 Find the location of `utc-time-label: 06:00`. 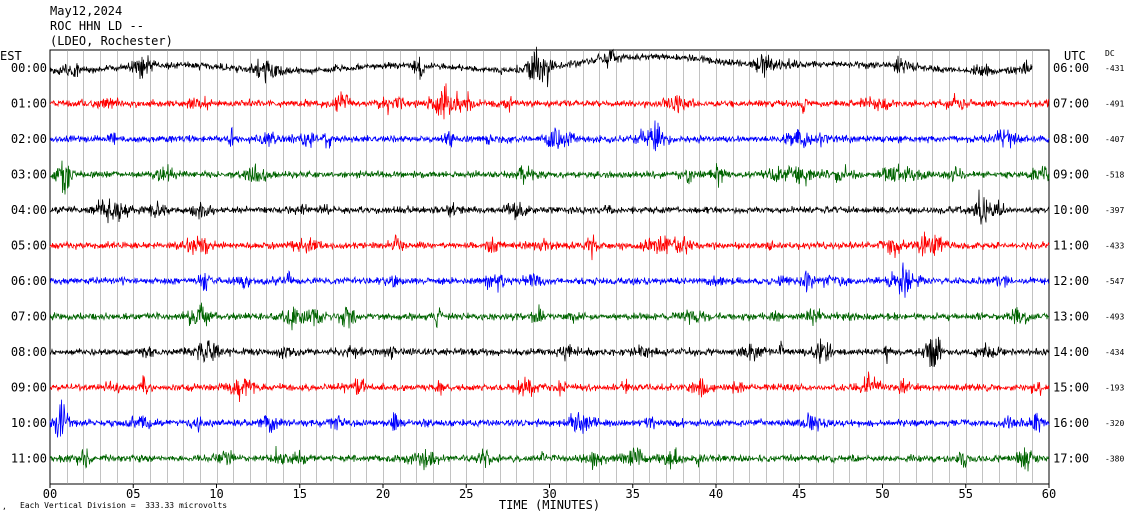

utc-time-label: 06:00 is located at coordinates (1071, 68).